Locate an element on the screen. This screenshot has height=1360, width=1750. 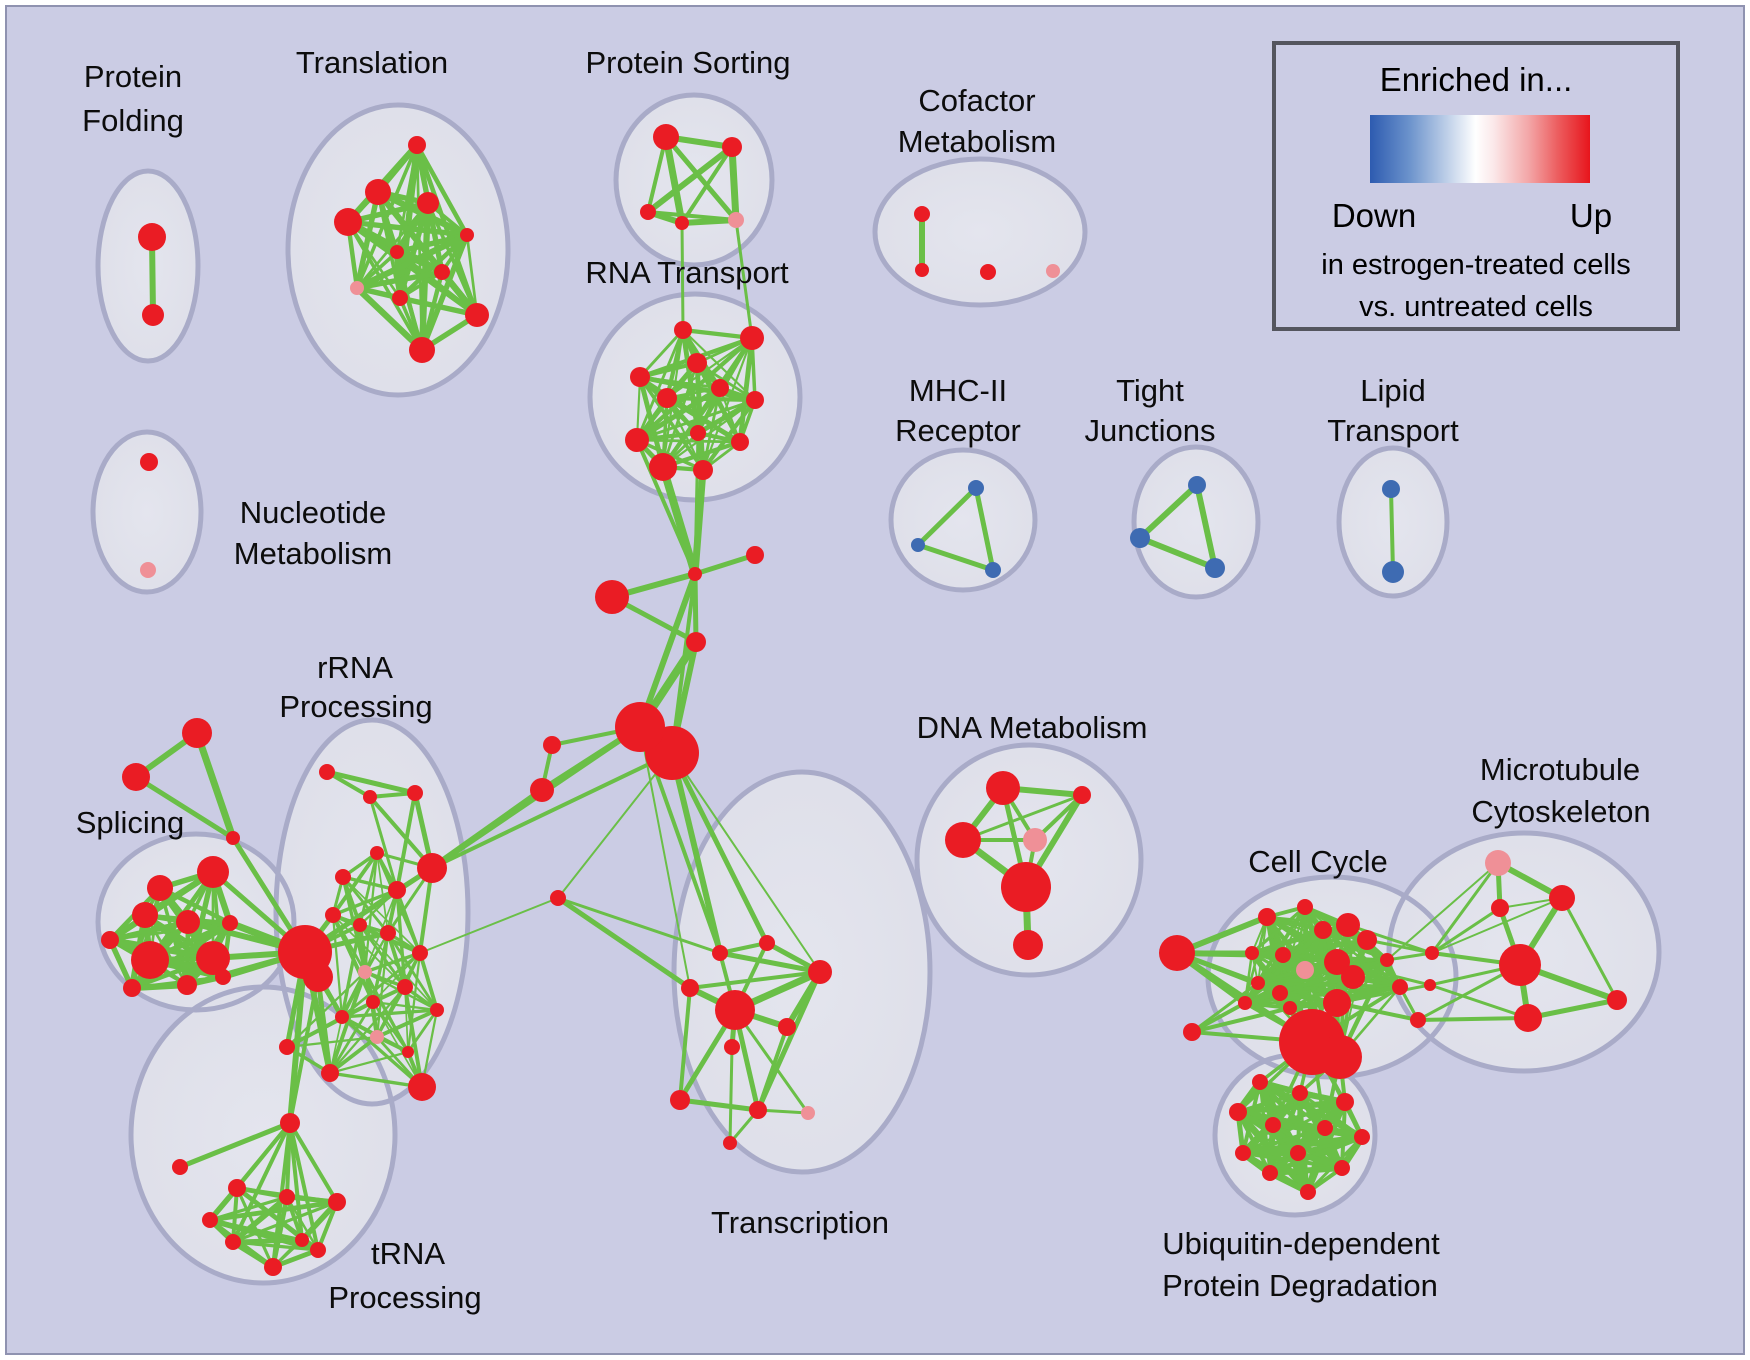
legend-up-label: Up is located at coordinates (1591, 215).